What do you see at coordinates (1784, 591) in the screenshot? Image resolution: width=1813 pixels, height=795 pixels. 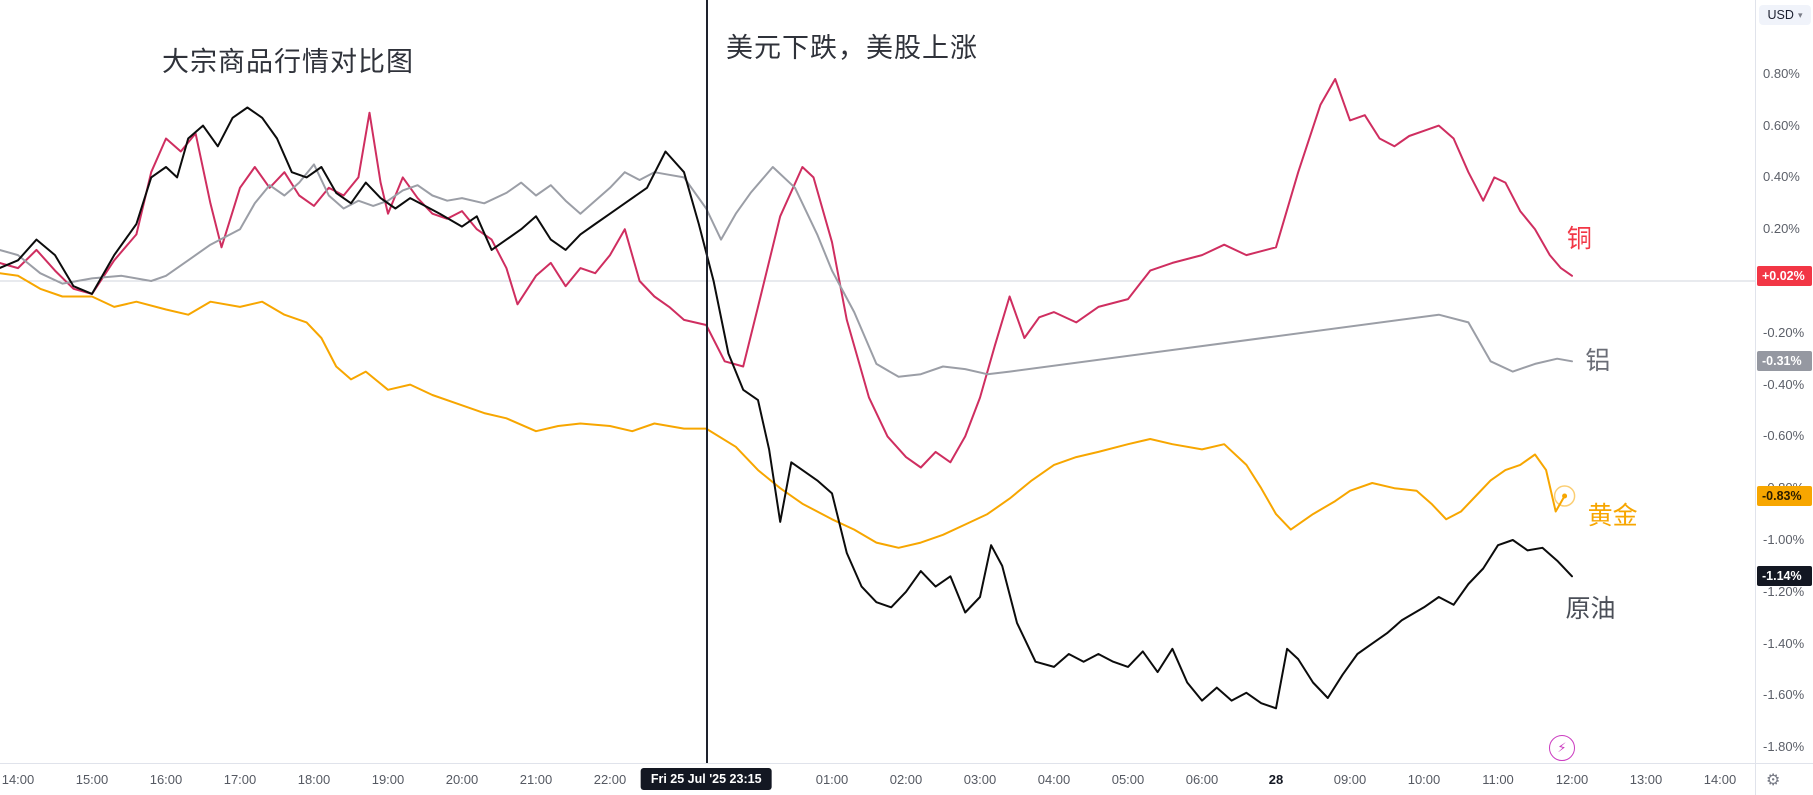 I see `price-tick: -1.20%` at bounding box center [1784, 591].